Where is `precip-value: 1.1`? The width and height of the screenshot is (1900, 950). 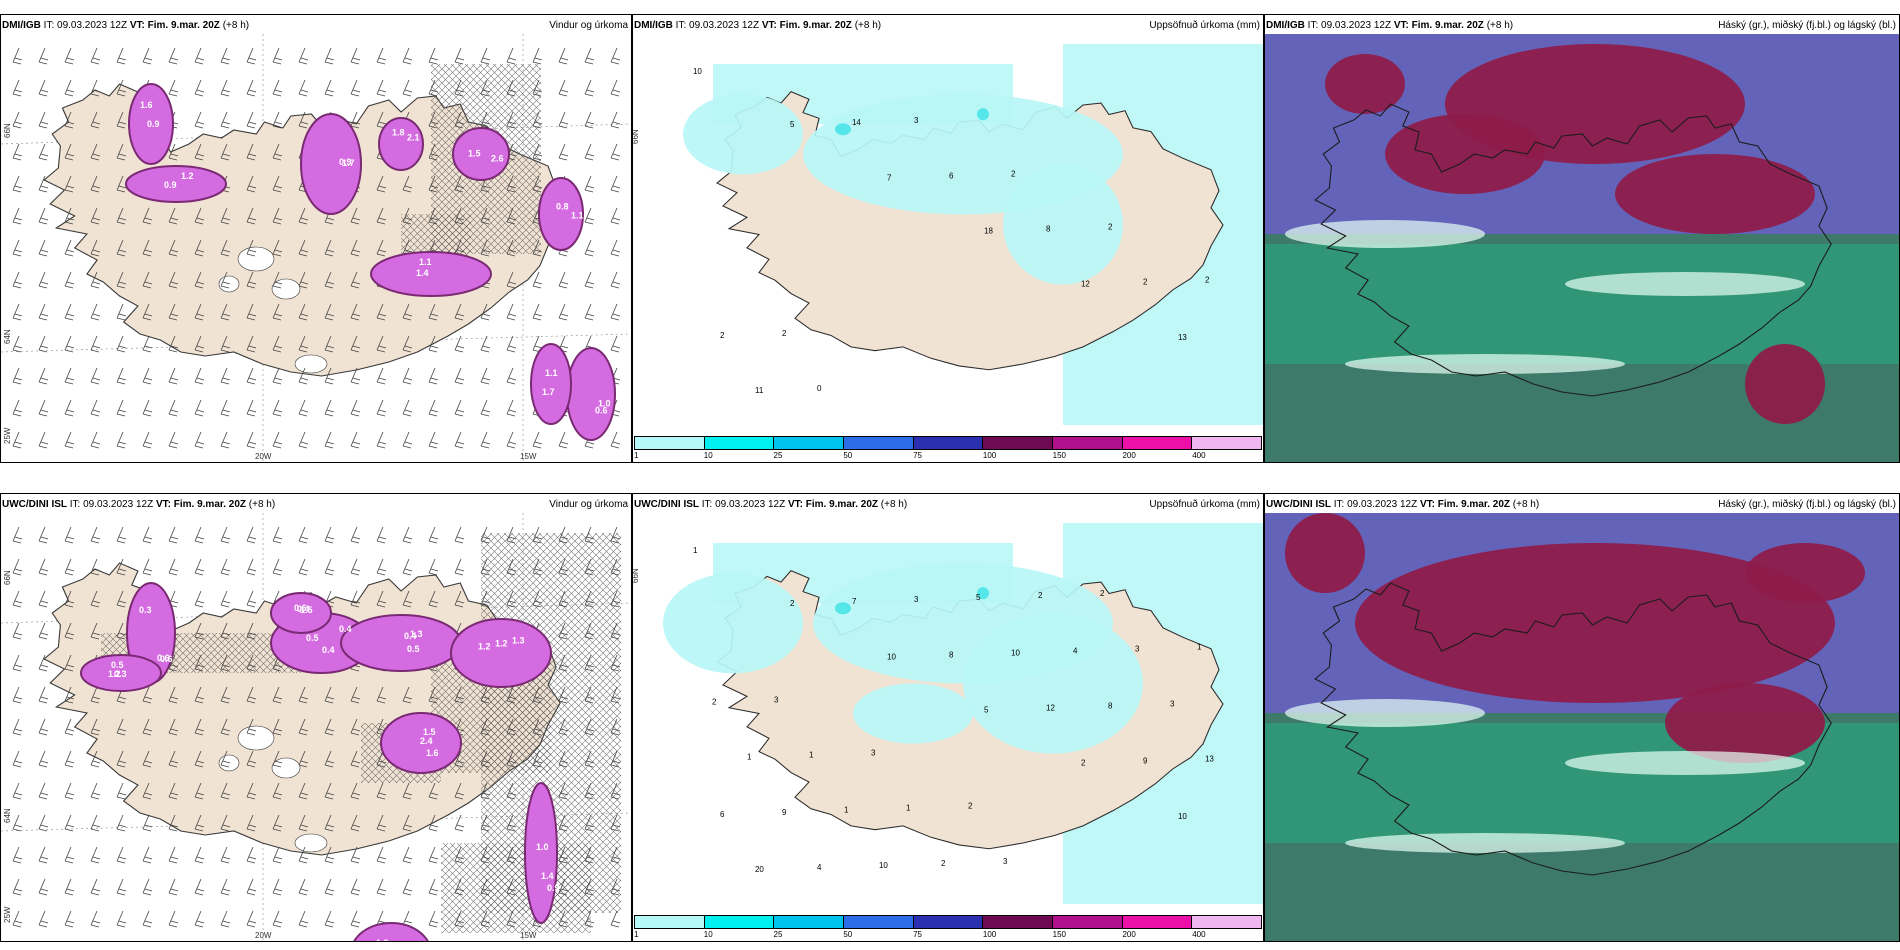 precip-value: 1.1 is located at coordinates (577, 216).